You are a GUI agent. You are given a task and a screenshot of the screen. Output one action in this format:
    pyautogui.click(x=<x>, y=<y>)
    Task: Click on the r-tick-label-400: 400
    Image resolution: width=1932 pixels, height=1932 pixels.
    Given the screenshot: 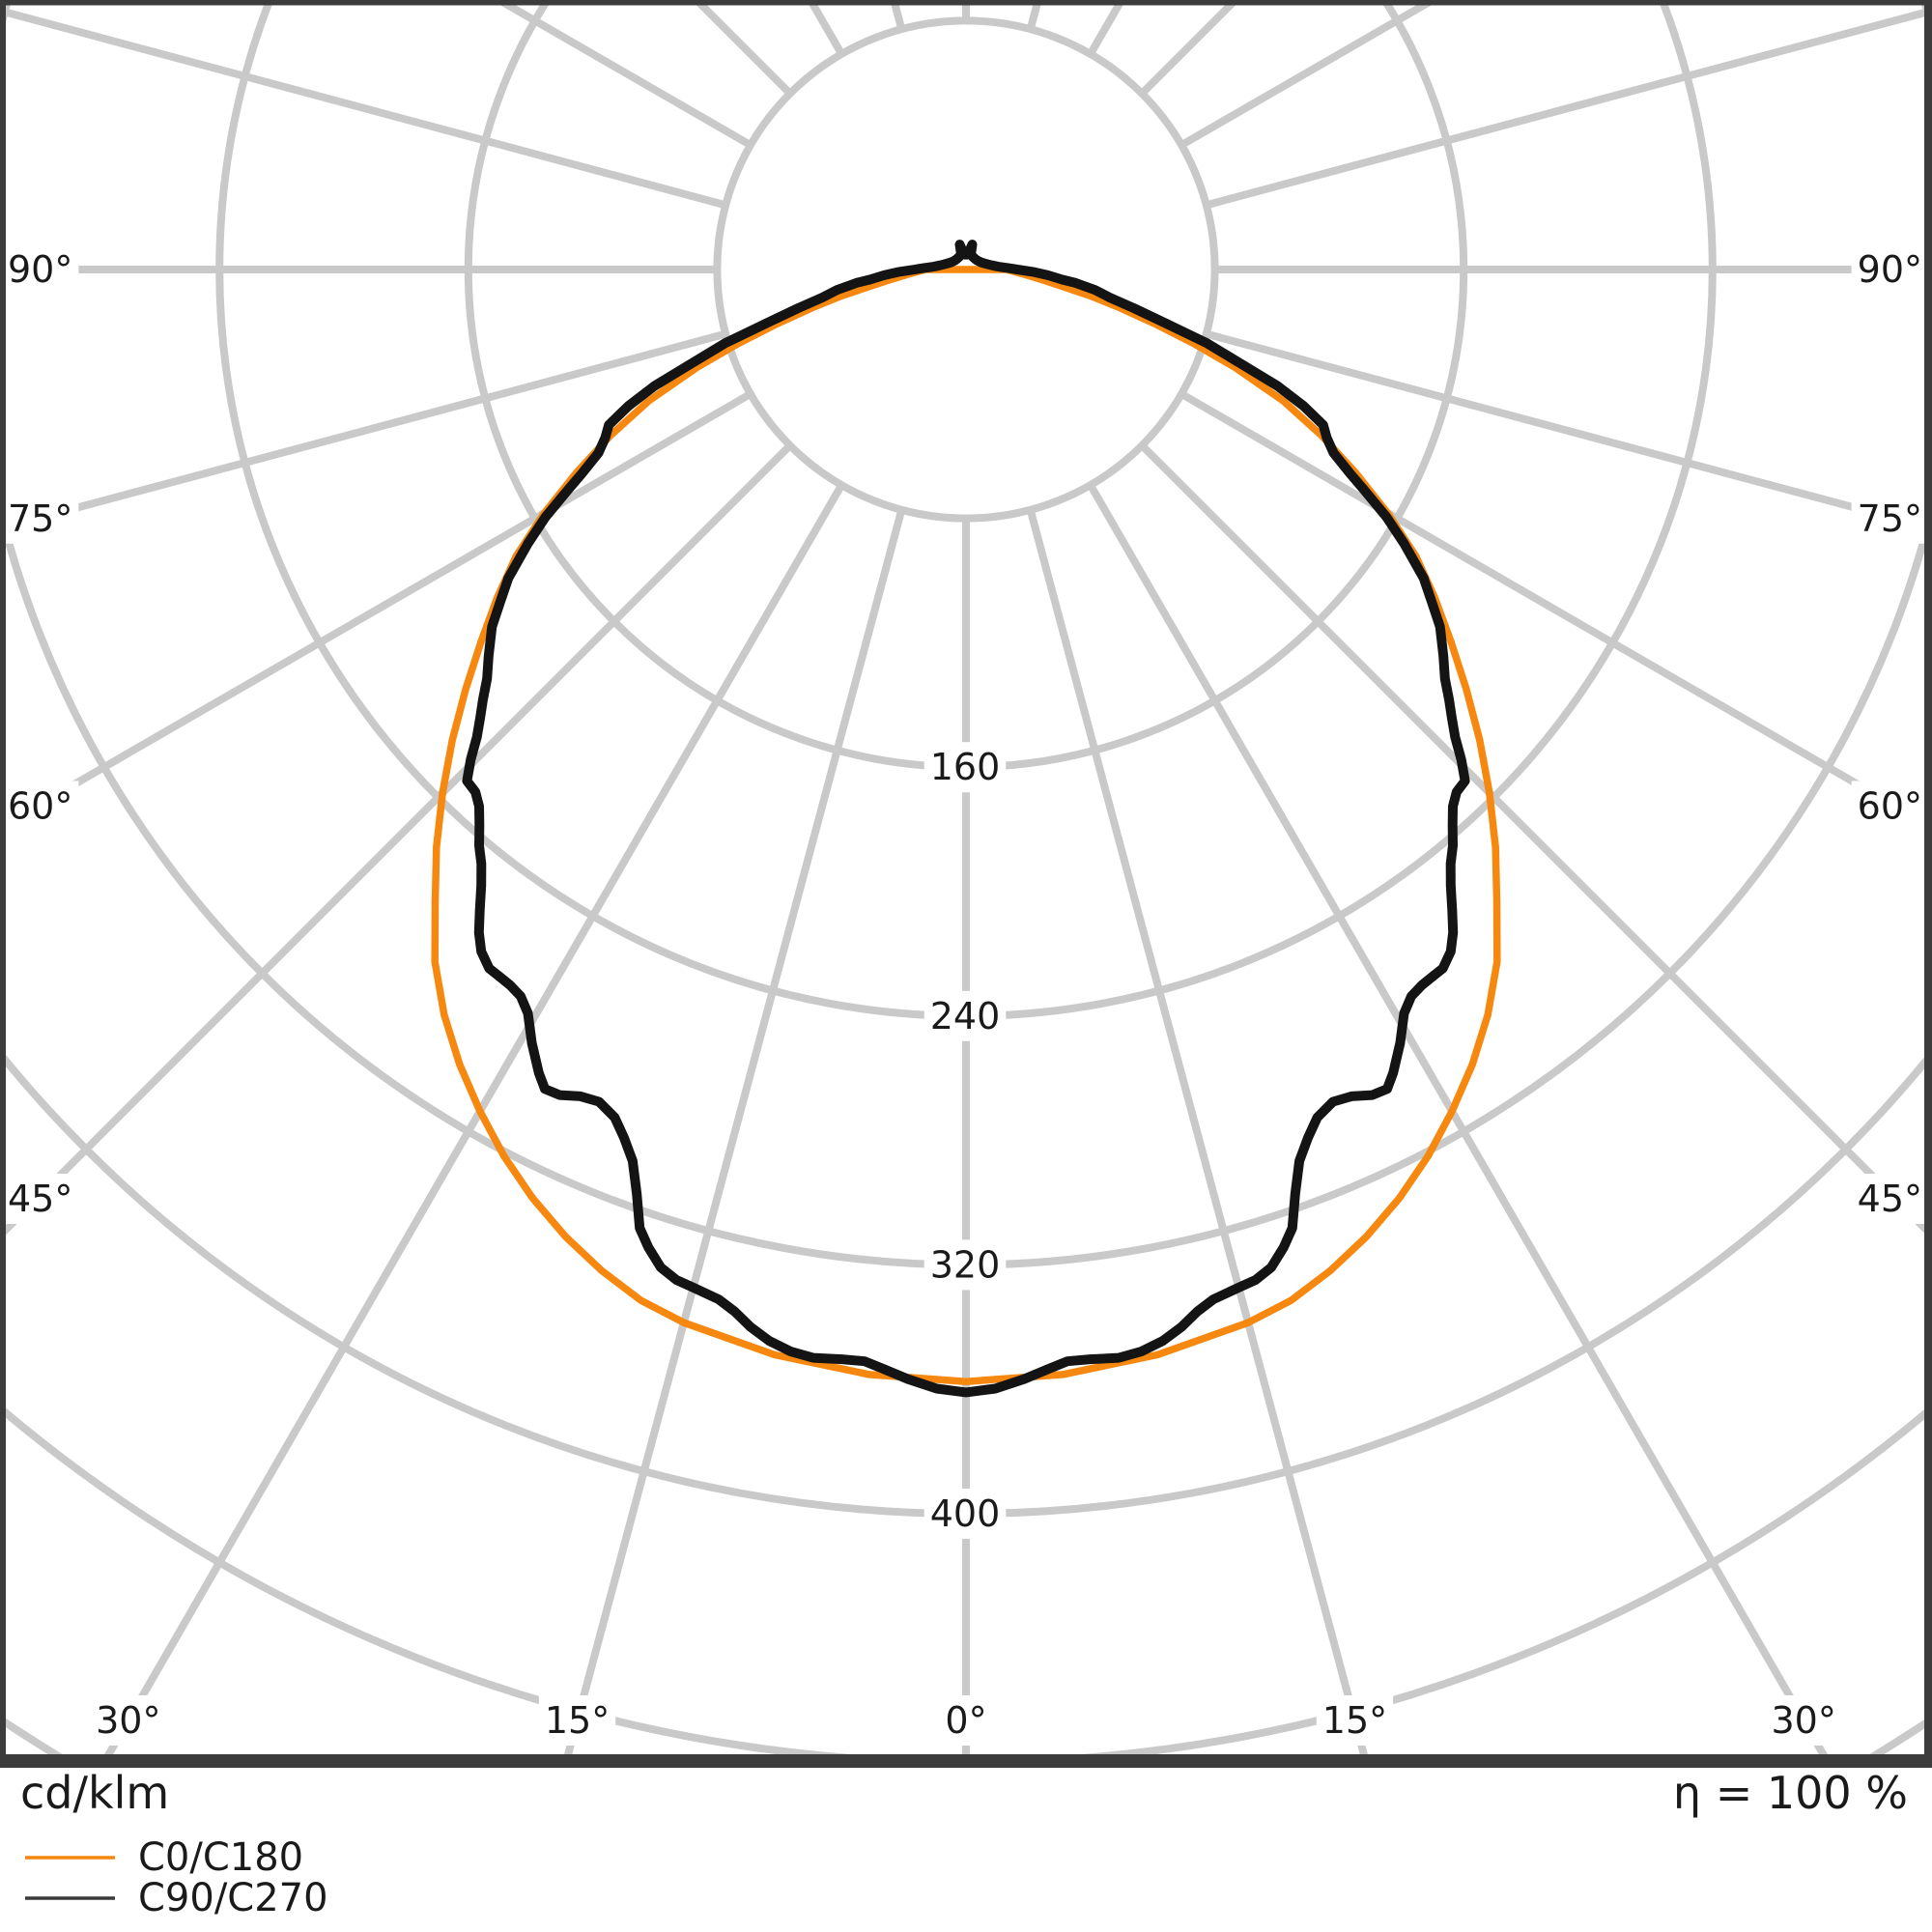 What is the action you would take?
    pyautogui.click(x=965, y=1513)
    